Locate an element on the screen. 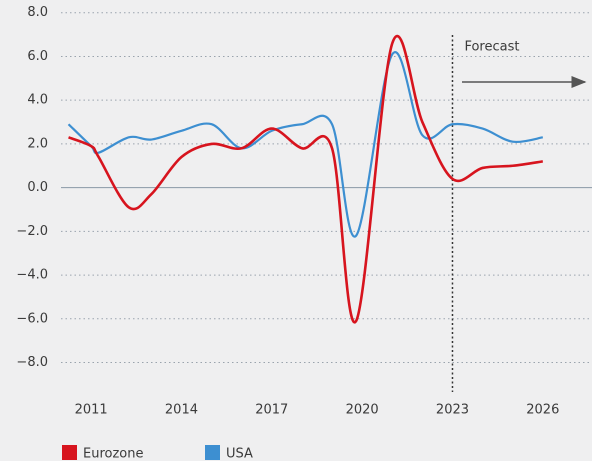 This screenshot has height=461, width=592. x-tick-label: 2020 is located at coordinates (362, 410).